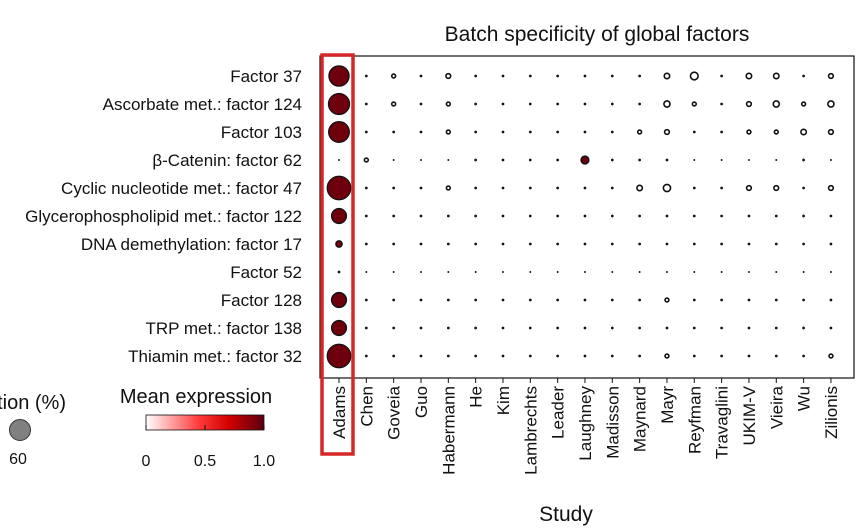 The height and width of the screenshot is (530, 856). I want to click on column-label: Vieira, so click(776, 407).